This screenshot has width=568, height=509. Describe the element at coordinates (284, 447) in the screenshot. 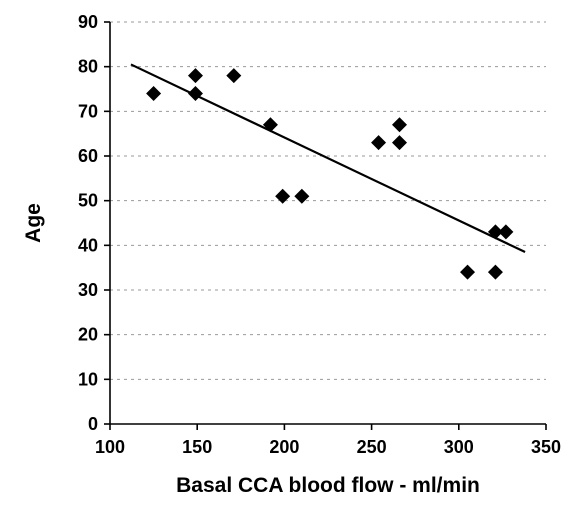

I see `x-tick-label-200: 200` at that location.